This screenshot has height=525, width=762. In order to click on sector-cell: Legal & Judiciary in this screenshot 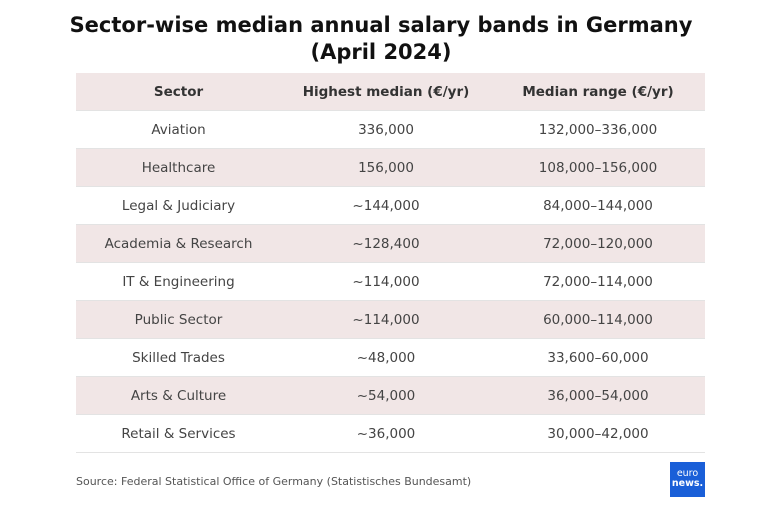, I will do `click(178, 205)`.